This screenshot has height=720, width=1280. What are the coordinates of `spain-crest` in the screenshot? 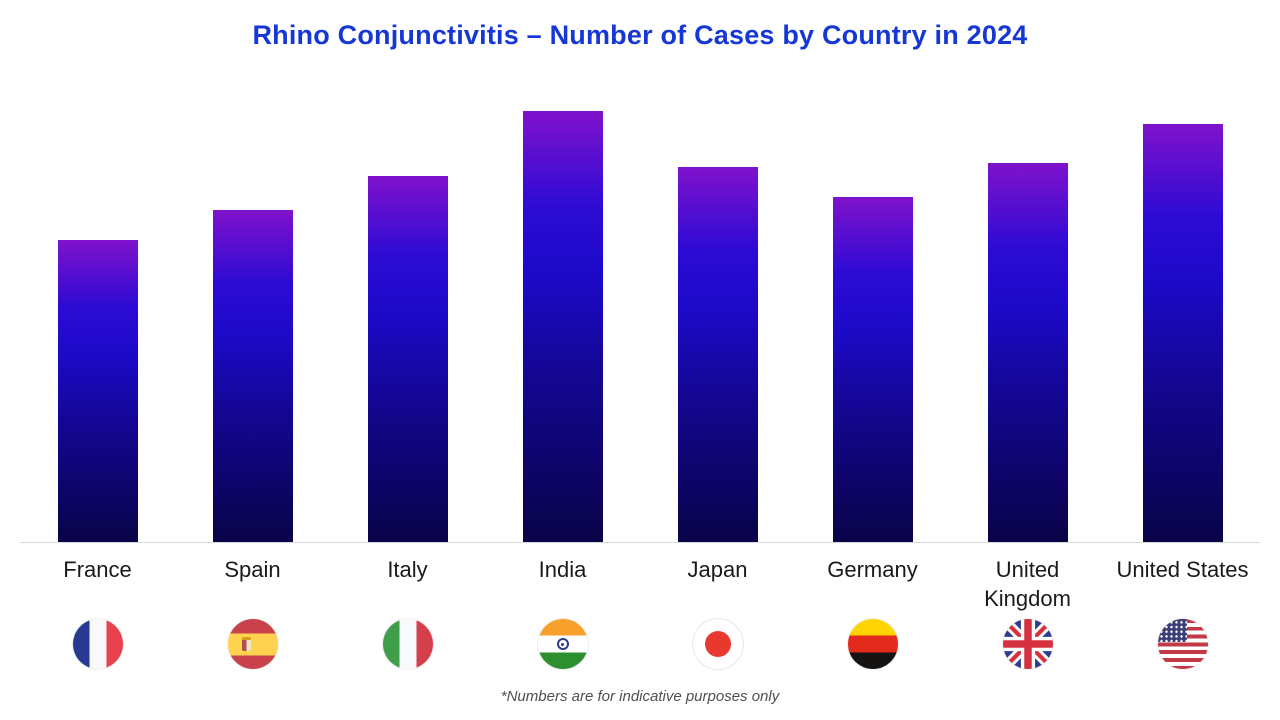 It's located at (246, 644).